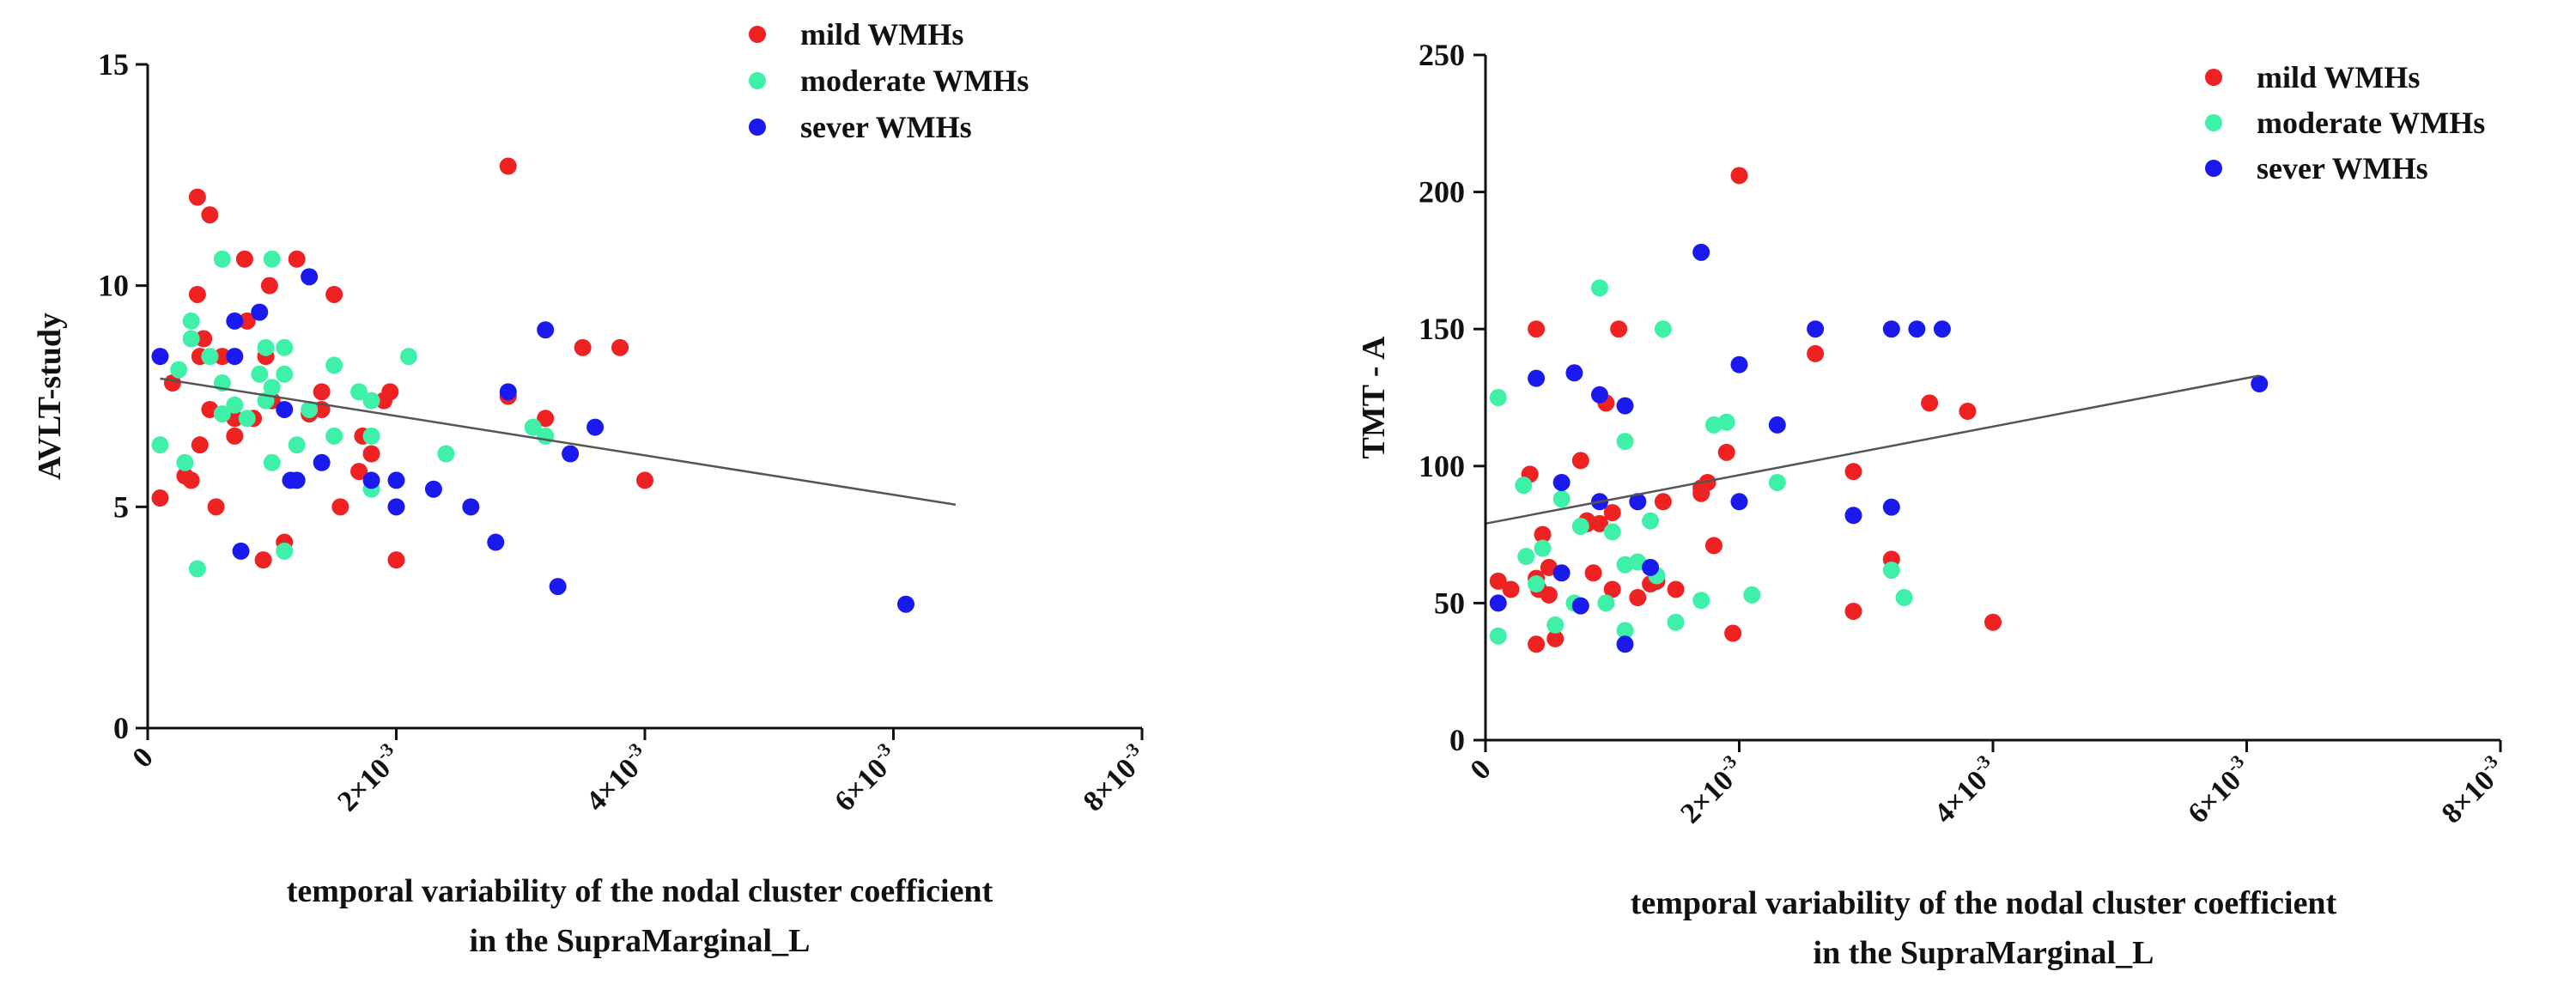  I want to click on chart-left-legend: mild WMHs moderate WMHs sever WMHs, so click(889, 81).